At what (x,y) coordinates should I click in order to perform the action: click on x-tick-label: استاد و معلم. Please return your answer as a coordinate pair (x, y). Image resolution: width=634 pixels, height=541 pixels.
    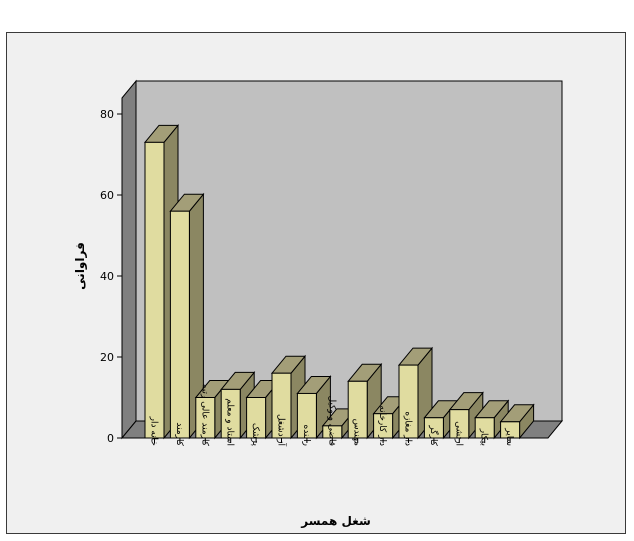
    Looking at the image, I should click on (230, 422).